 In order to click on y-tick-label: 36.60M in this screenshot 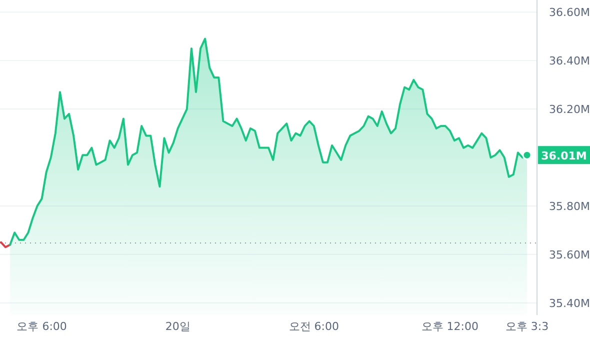, I will do `click(569, 13)`.